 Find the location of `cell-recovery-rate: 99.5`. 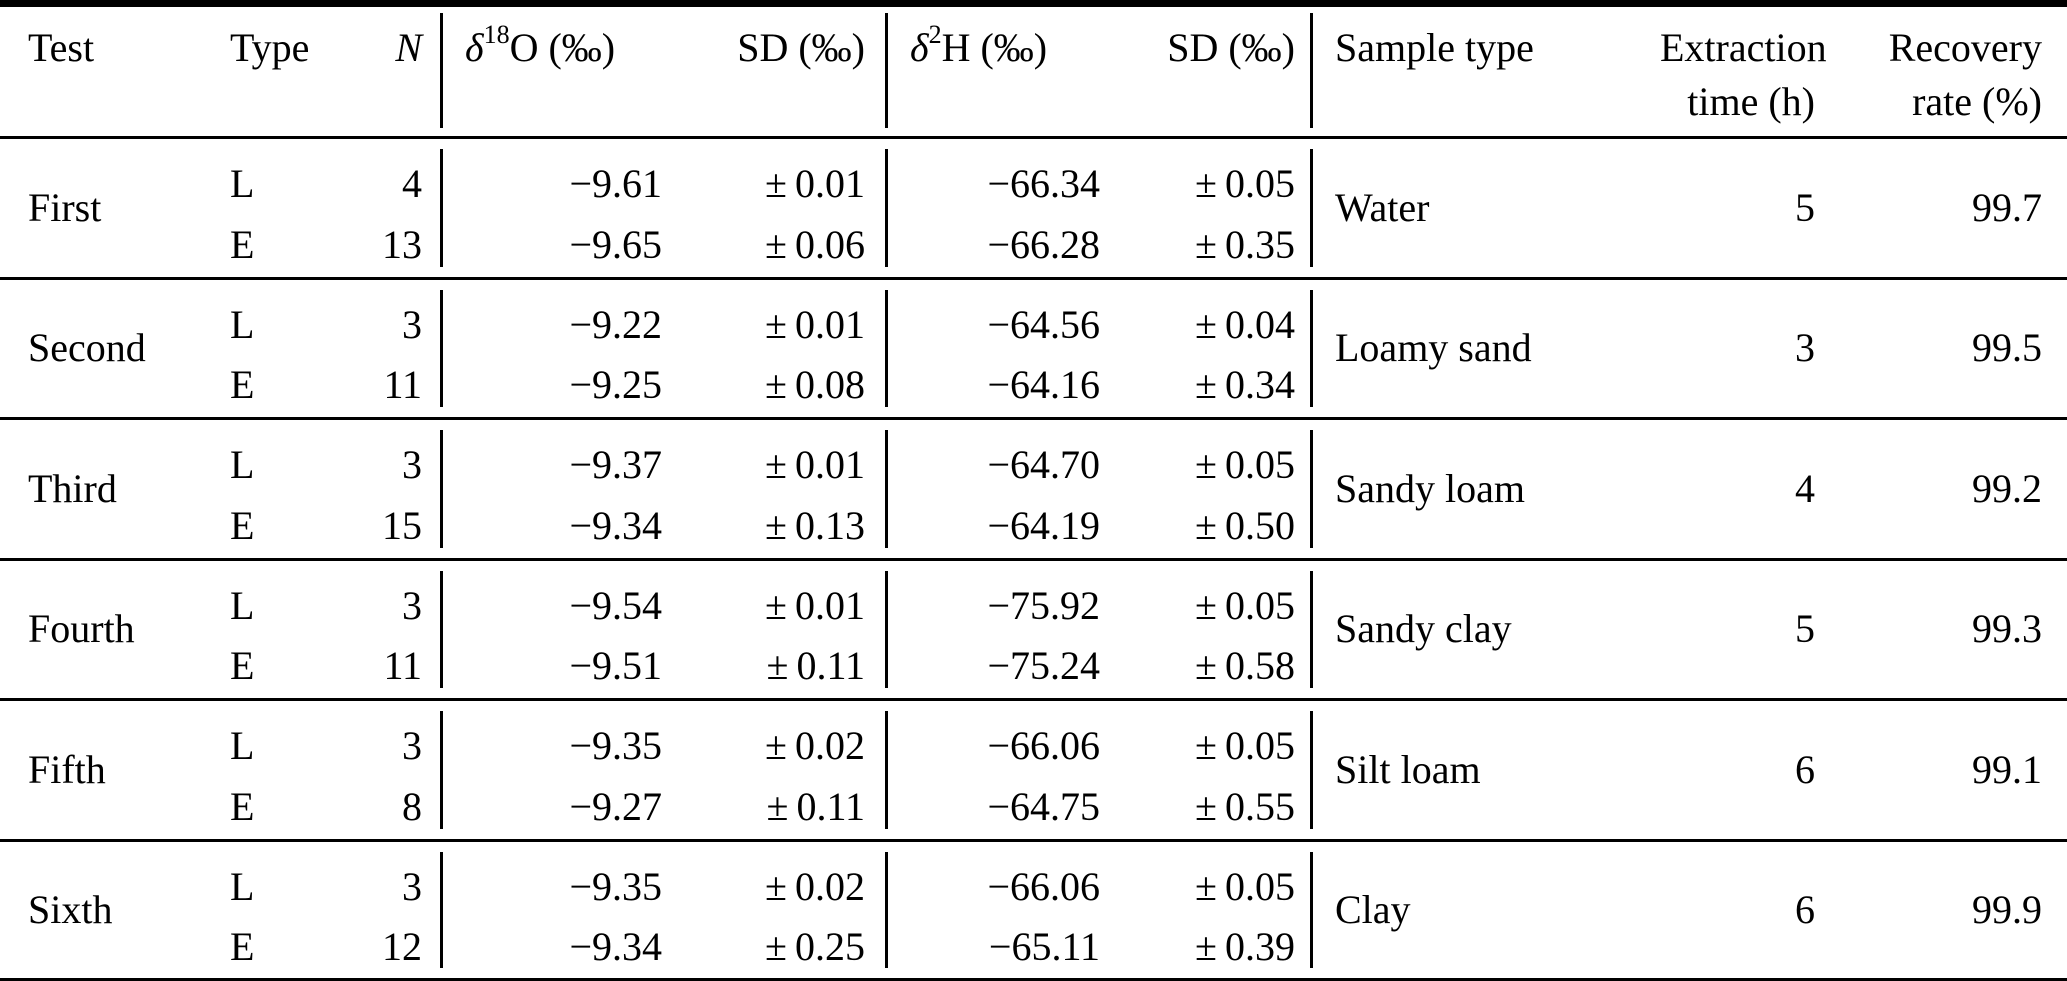

cell-recovery-rate: 99.5 is located at coordinates (2007, 348).